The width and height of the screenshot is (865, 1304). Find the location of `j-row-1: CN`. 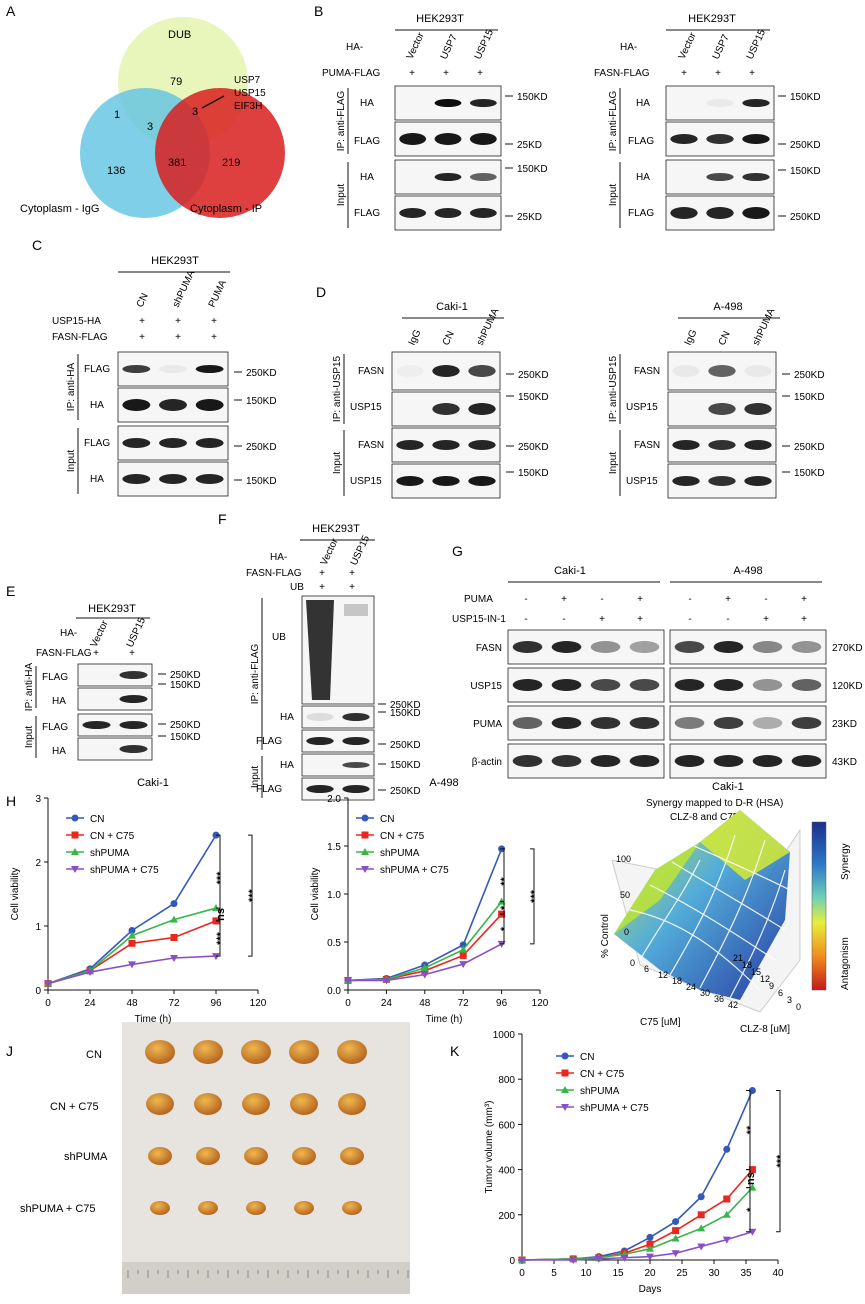

j-row-1: CN is located at coordinates (94, 1055).